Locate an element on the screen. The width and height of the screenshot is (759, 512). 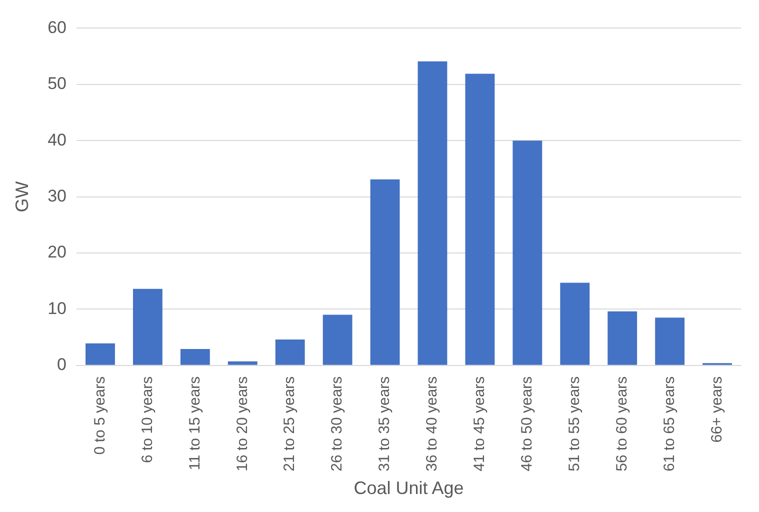
x-tick-label: 36 to 40 years is located at coordinates (432, 424).